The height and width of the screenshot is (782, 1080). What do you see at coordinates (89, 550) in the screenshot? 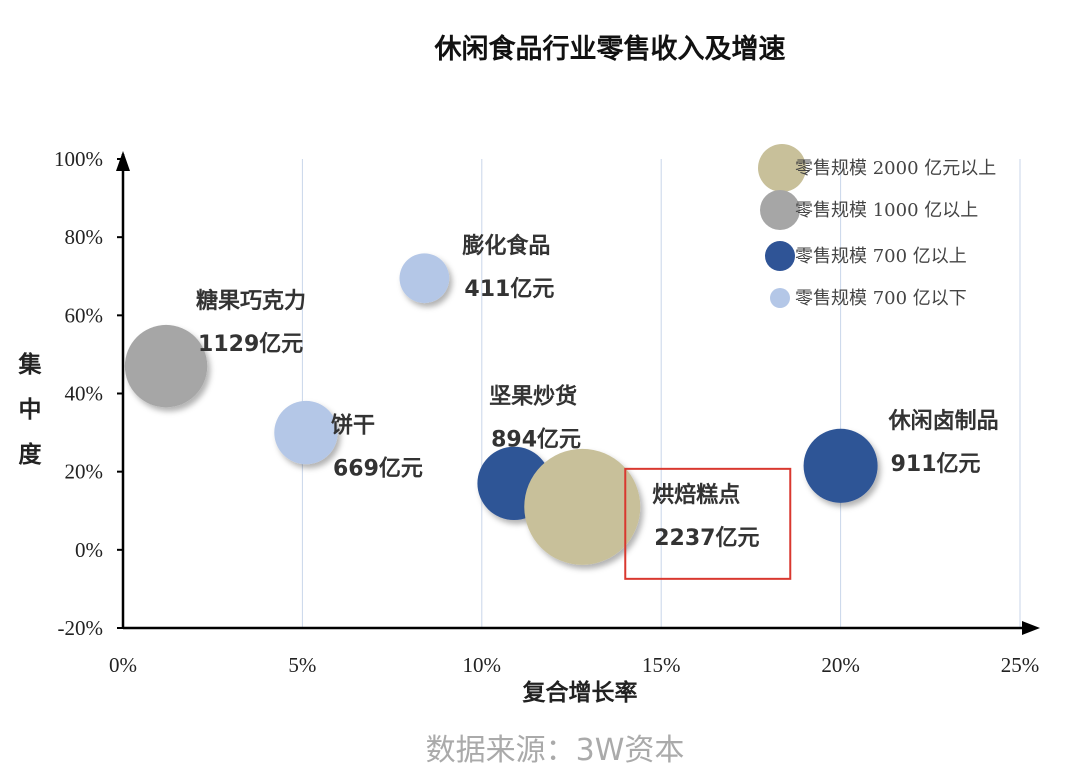
I see `y-tick-label: 0%` at bounding box center [89, 550].